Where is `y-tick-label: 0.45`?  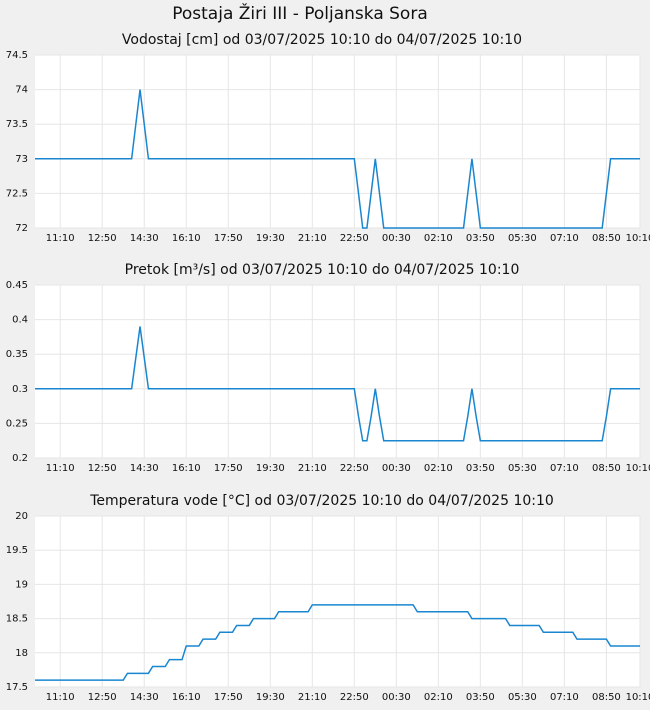 y-tick-label: 0.45 is located at coordinates (17, 285).